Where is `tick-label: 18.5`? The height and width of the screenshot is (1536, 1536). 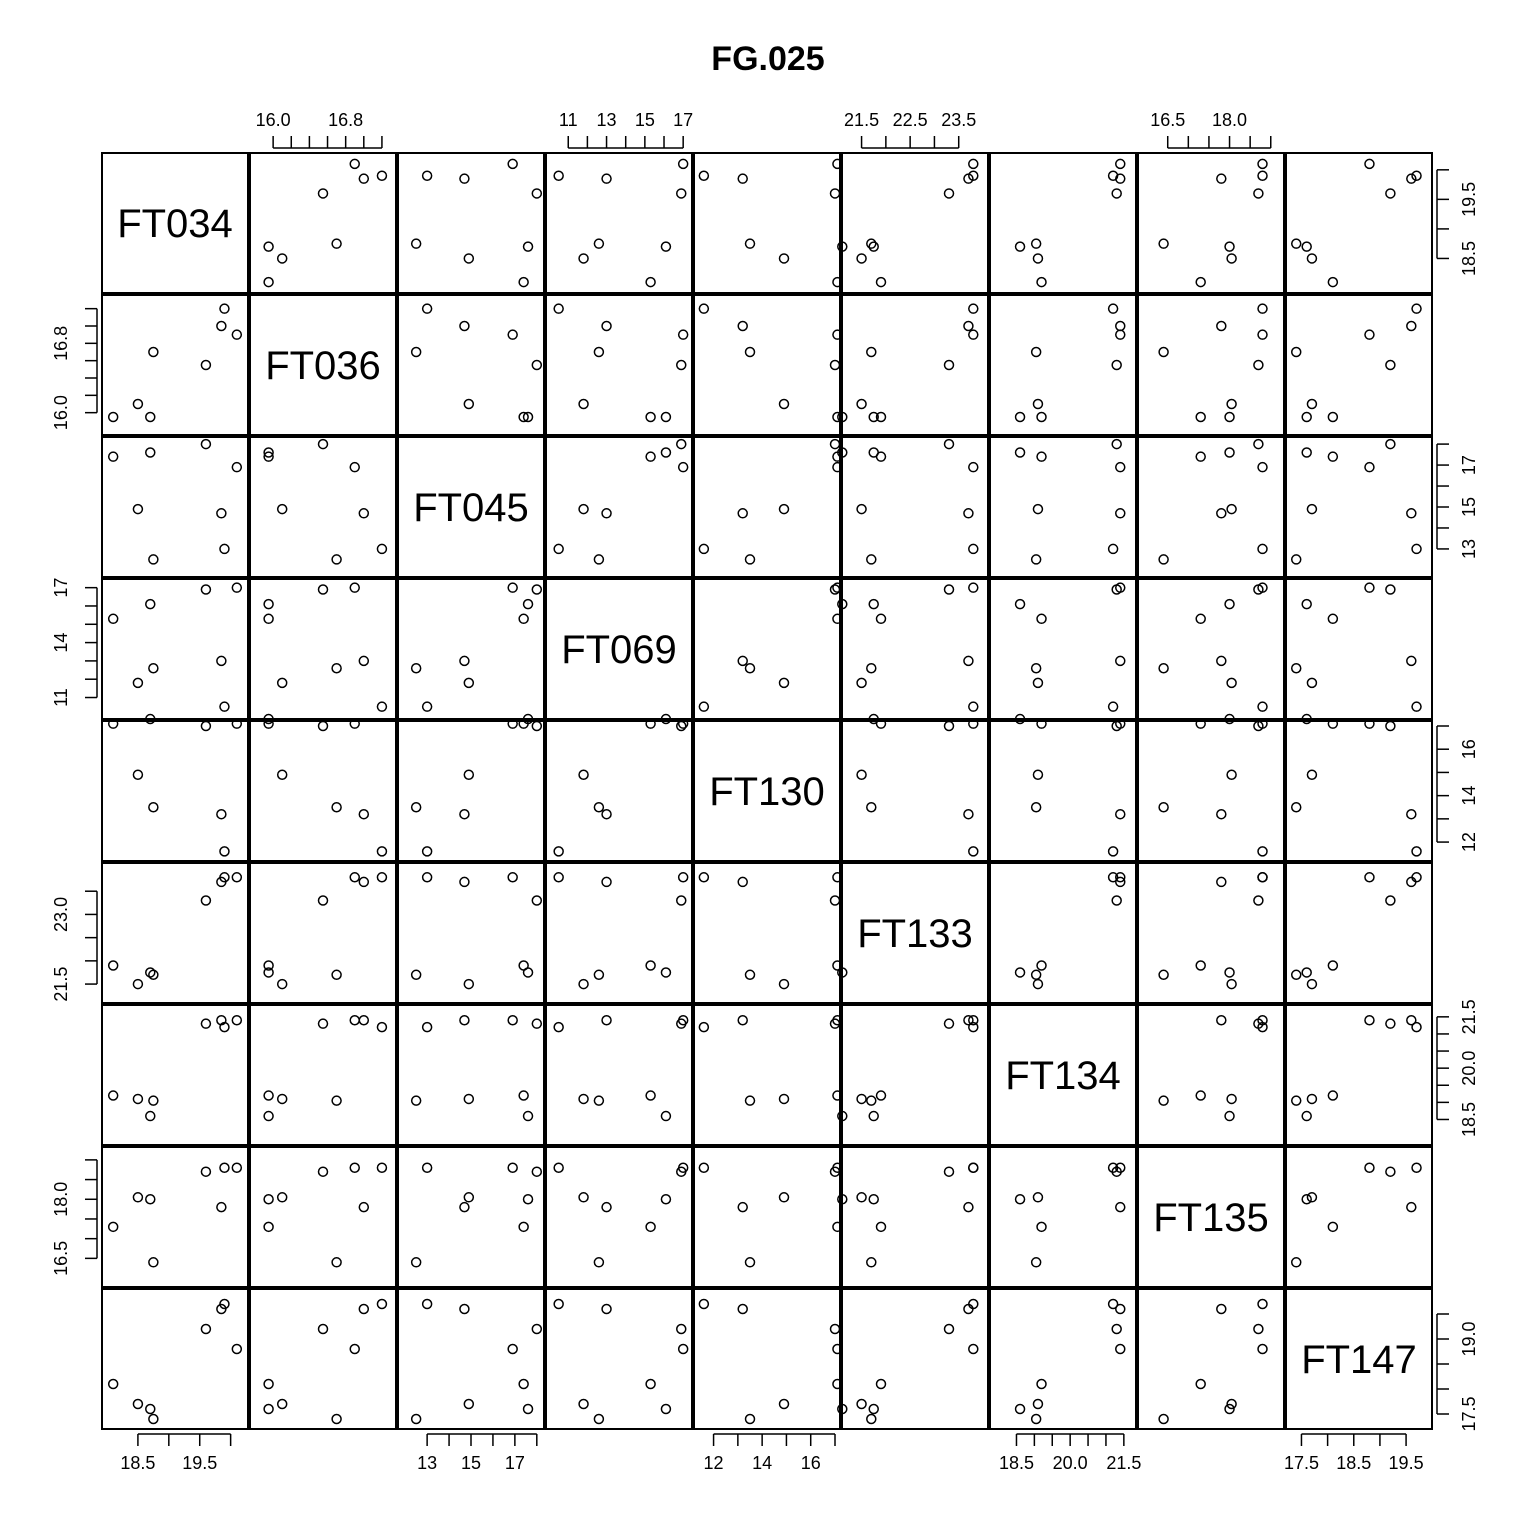
tick-label: 18.5 is located at coordinates (1469, 258).